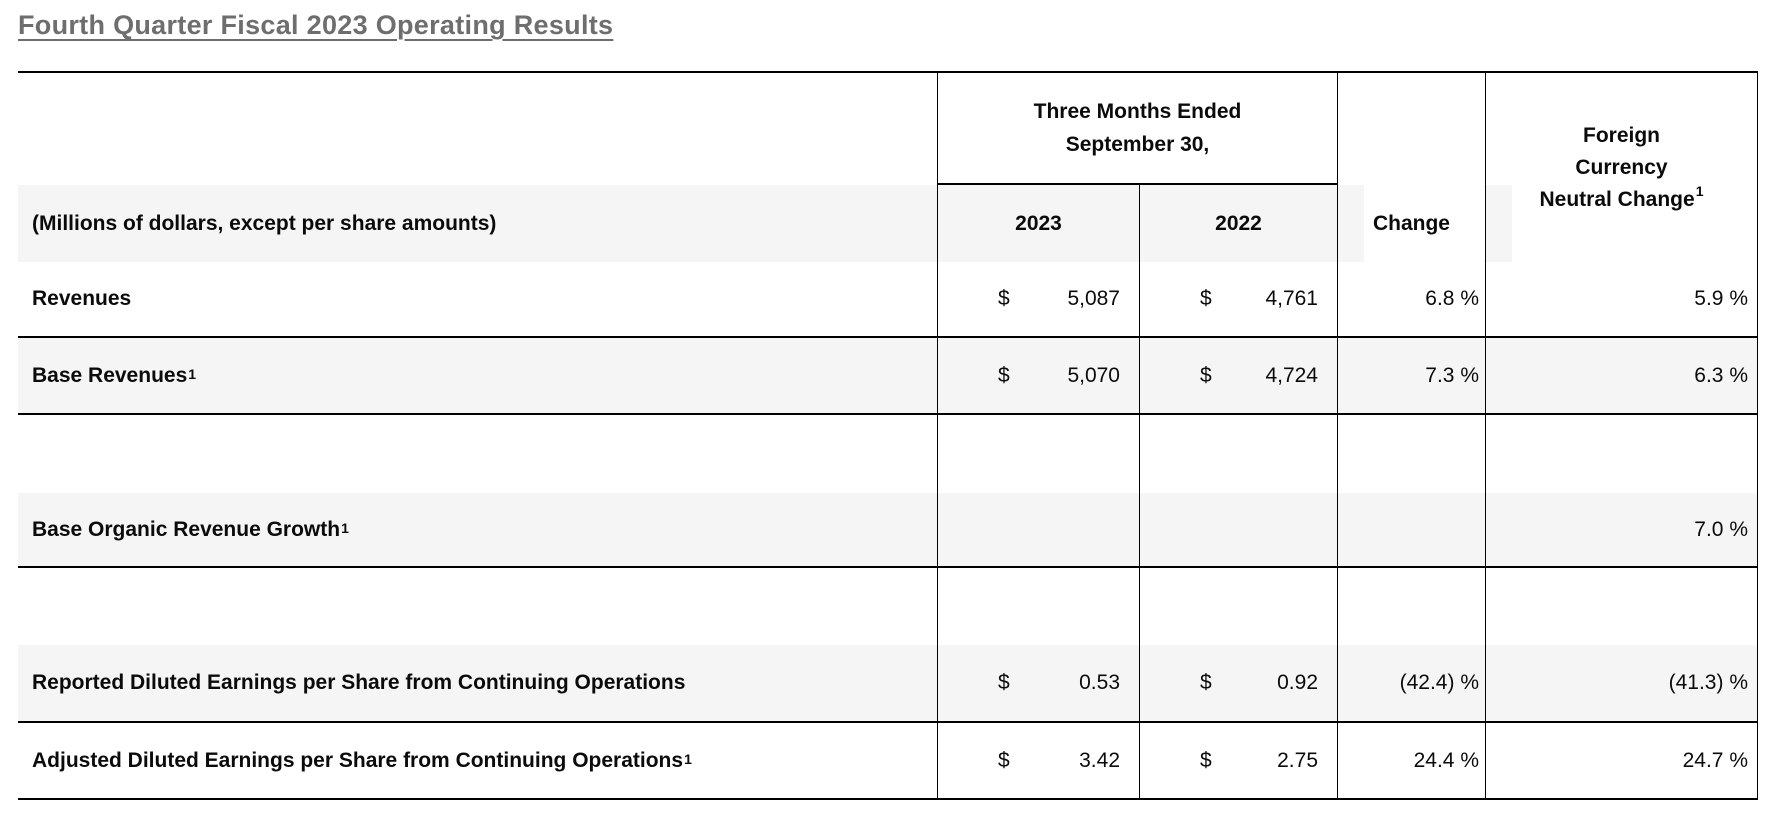 This screenshot has width=1780, height=828. What do you see at coordinates (1621, 529) in the screenshot?
I see `value-fcnc: 7.0 %` at bounding box center [1621, 529].